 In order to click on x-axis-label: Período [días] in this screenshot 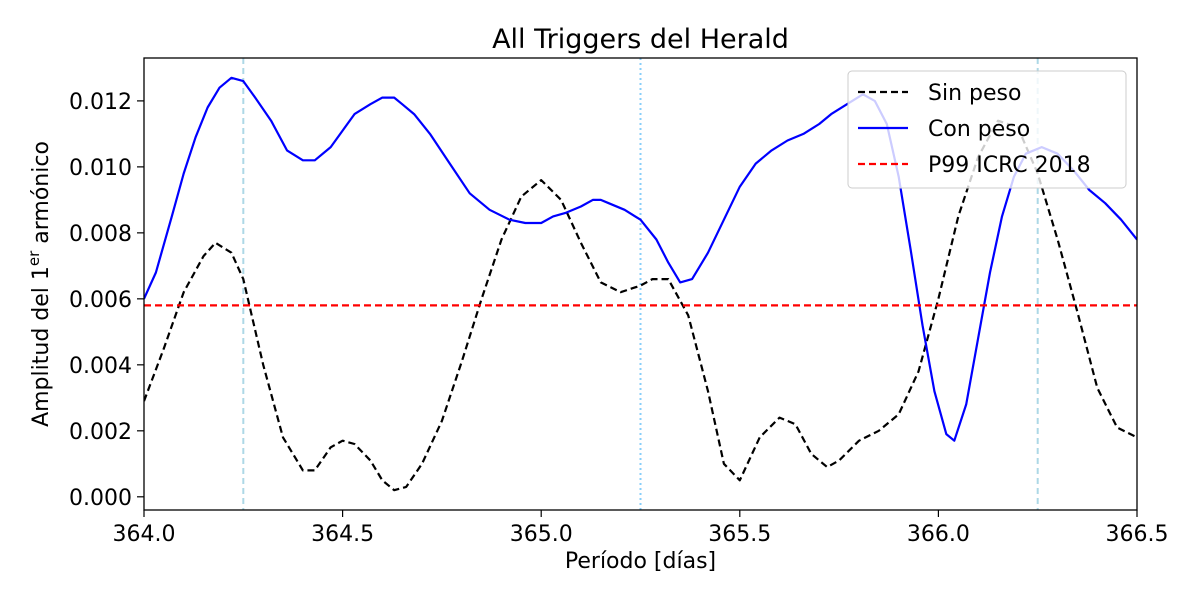, I will do `click(640, 561)`.